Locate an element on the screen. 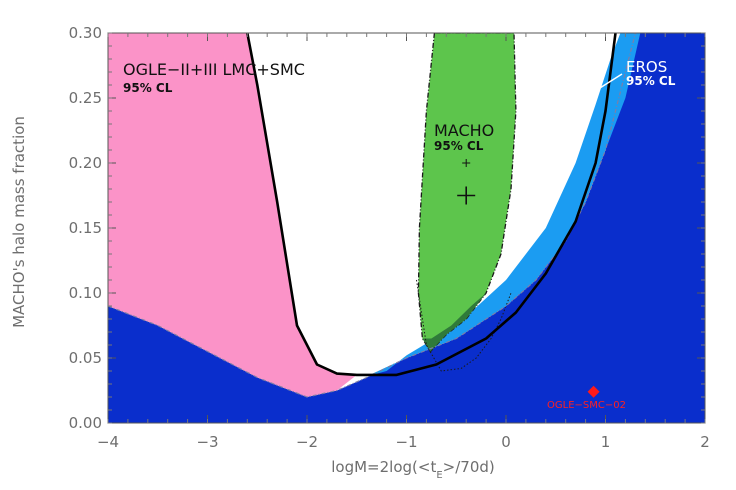 Image resolution: width=736 pixels, height=490 pixels. markers is located at coordinates (528, 278).